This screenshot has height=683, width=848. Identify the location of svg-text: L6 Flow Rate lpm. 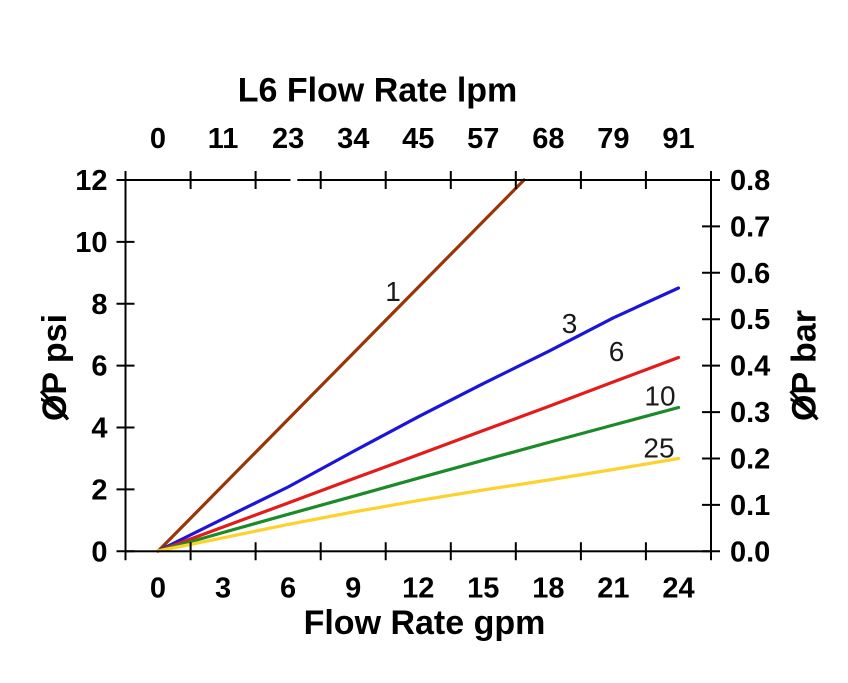
(378, 91).